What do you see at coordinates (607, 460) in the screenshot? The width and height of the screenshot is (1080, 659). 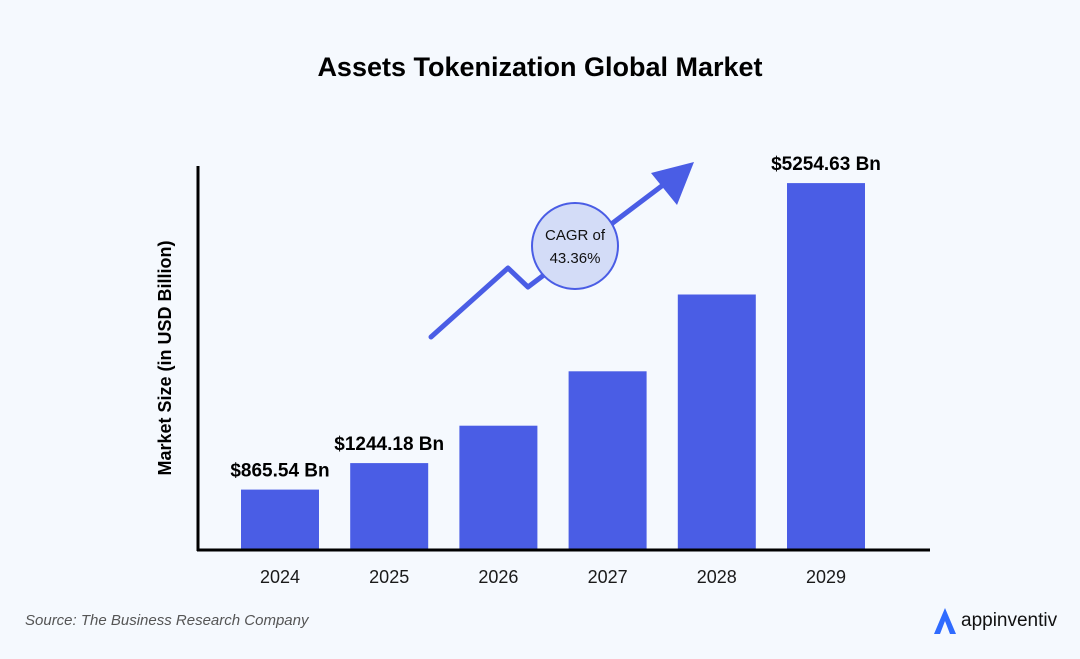 I see `bar-2027` at bounding box center [607, 460].